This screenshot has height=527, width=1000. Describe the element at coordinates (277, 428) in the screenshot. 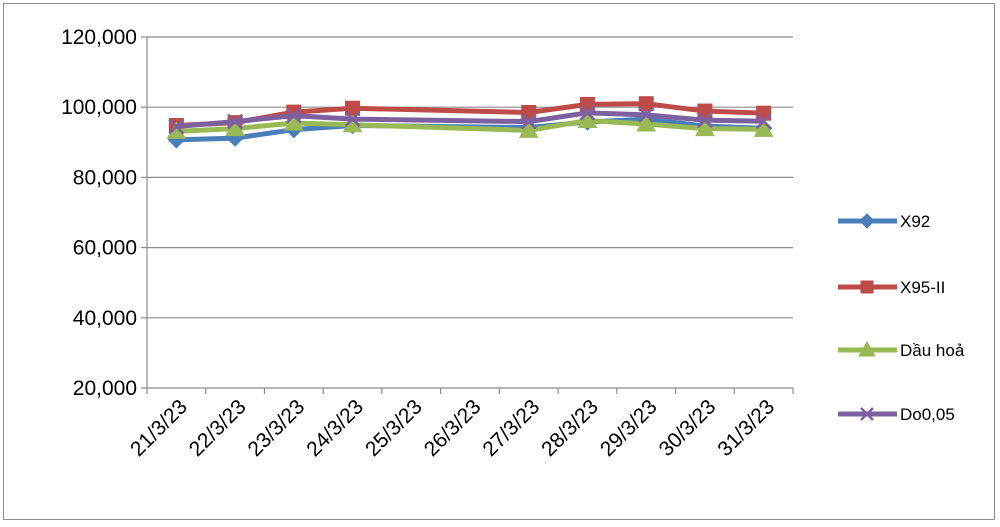

I see `x-tick-label: 23/3/23` at that location.